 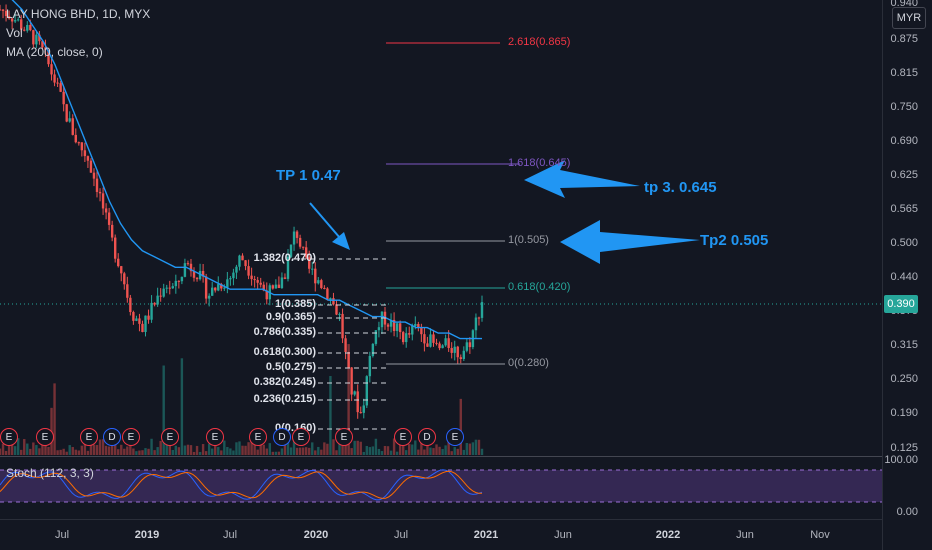 What do you see at coordinates (290, 317) in the screenshot?
I see `fib-ret-label: 0.9(0.365)` at bounding box center [290, 317].